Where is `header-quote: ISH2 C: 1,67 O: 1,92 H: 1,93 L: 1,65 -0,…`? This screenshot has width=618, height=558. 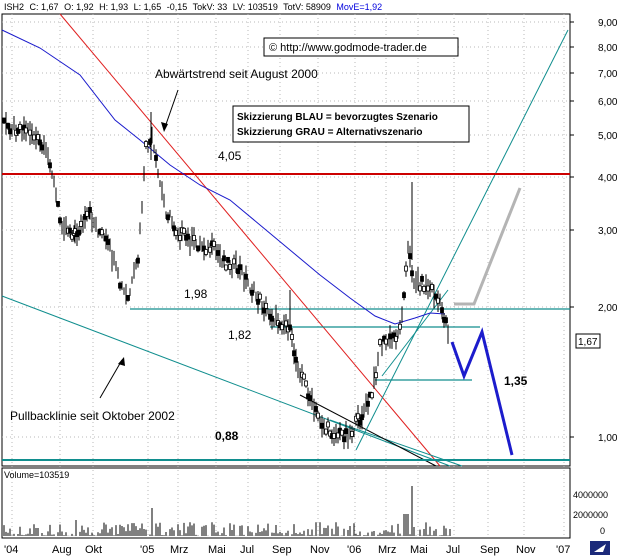 header-quote: ISH2 C: 1,67 O: 1,92 H: 1,93 L: 1,65 -0,… is located at coordinates (193, 7).